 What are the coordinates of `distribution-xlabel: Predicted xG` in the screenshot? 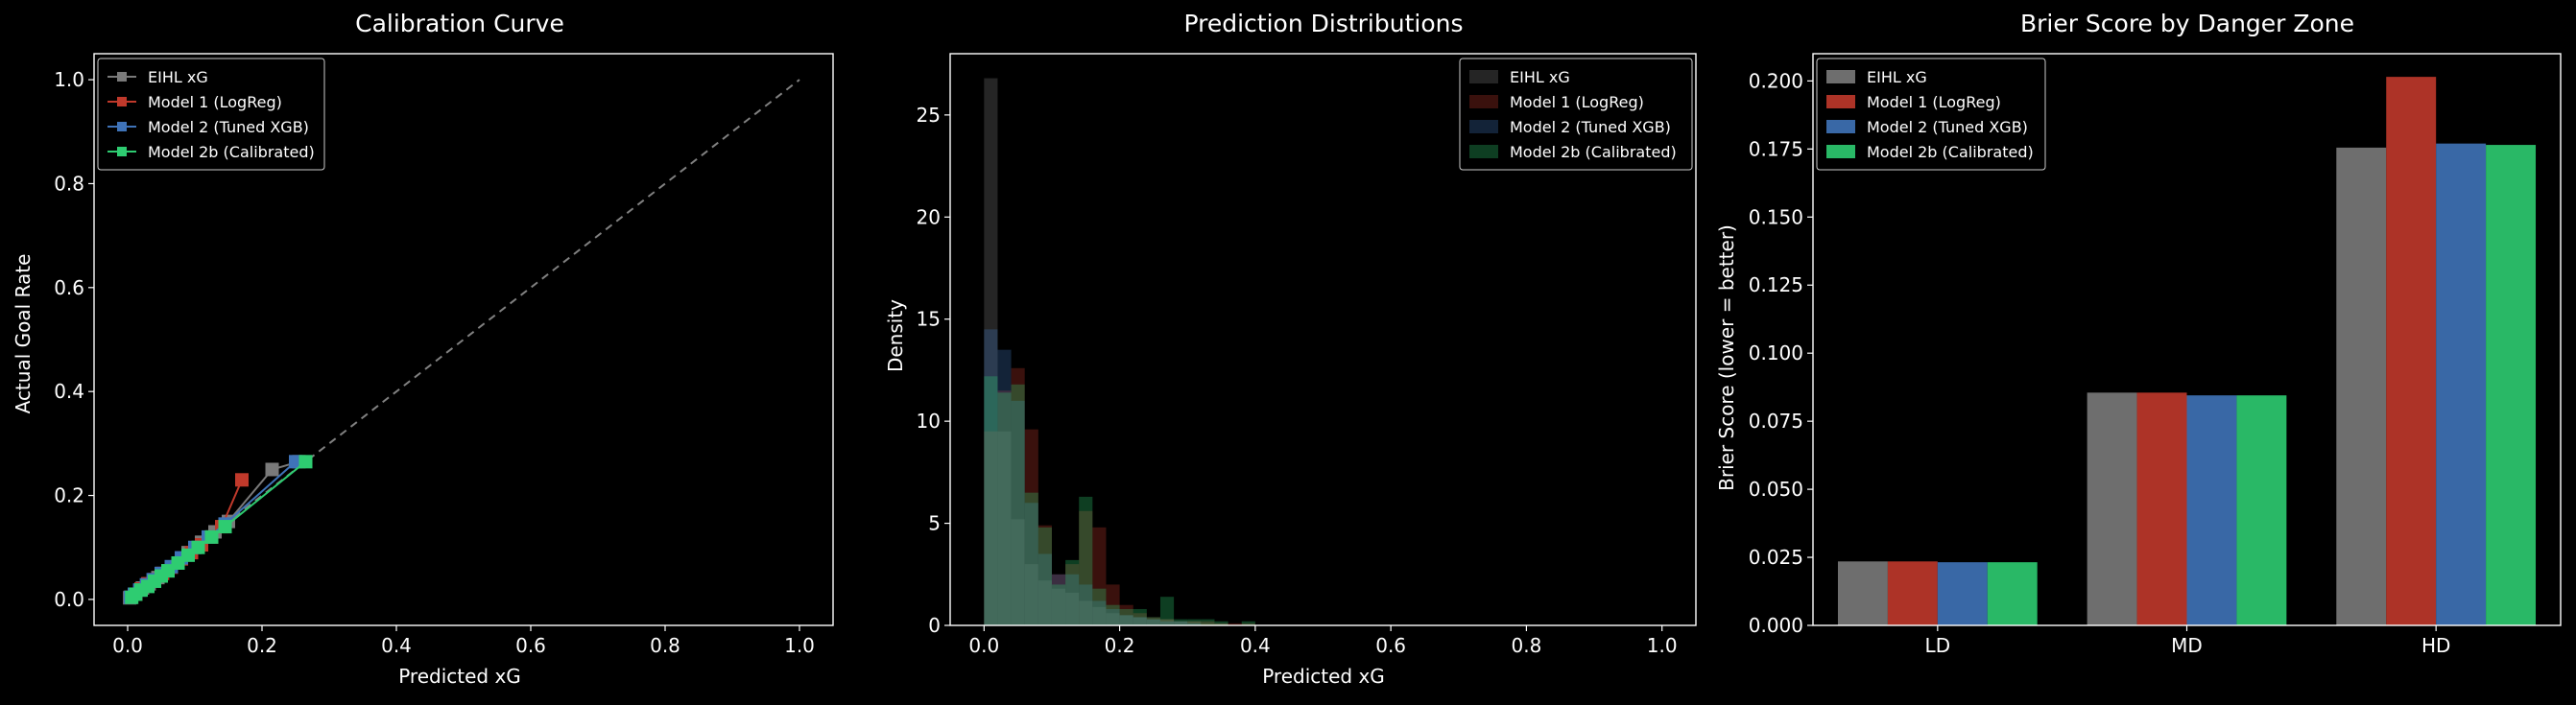 It's located at (1323, 676).